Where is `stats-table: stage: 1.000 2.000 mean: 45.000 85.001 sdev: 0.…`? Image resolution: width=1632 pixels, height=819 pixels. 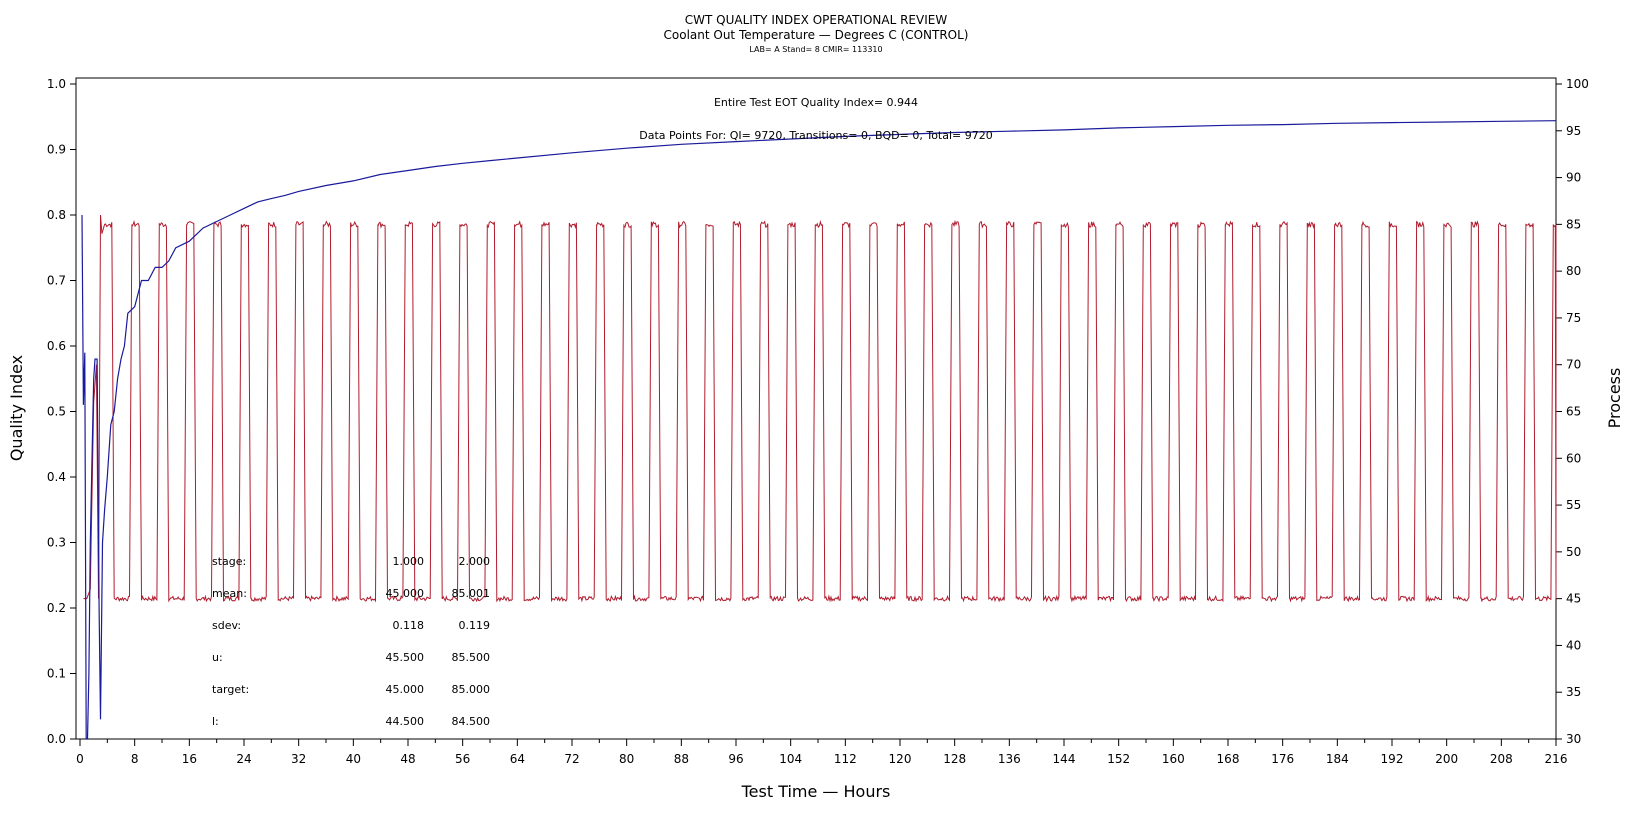 stats-table: stage: 1.000 2.000 mean: 45.000 85.001 sdev: 0.… is located at coordinates (351, 641).